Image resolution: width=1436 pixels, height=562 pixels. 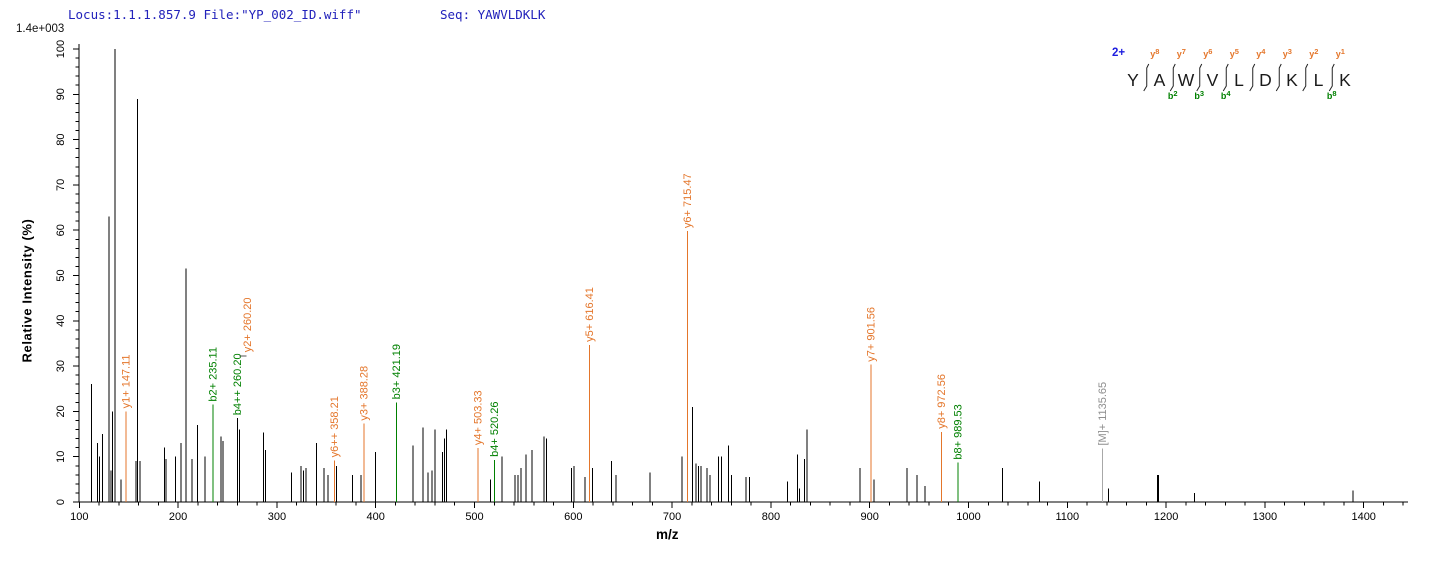 I want to click on ion-label-y6+: y6+ 715.47, so click(x=688, y=200).